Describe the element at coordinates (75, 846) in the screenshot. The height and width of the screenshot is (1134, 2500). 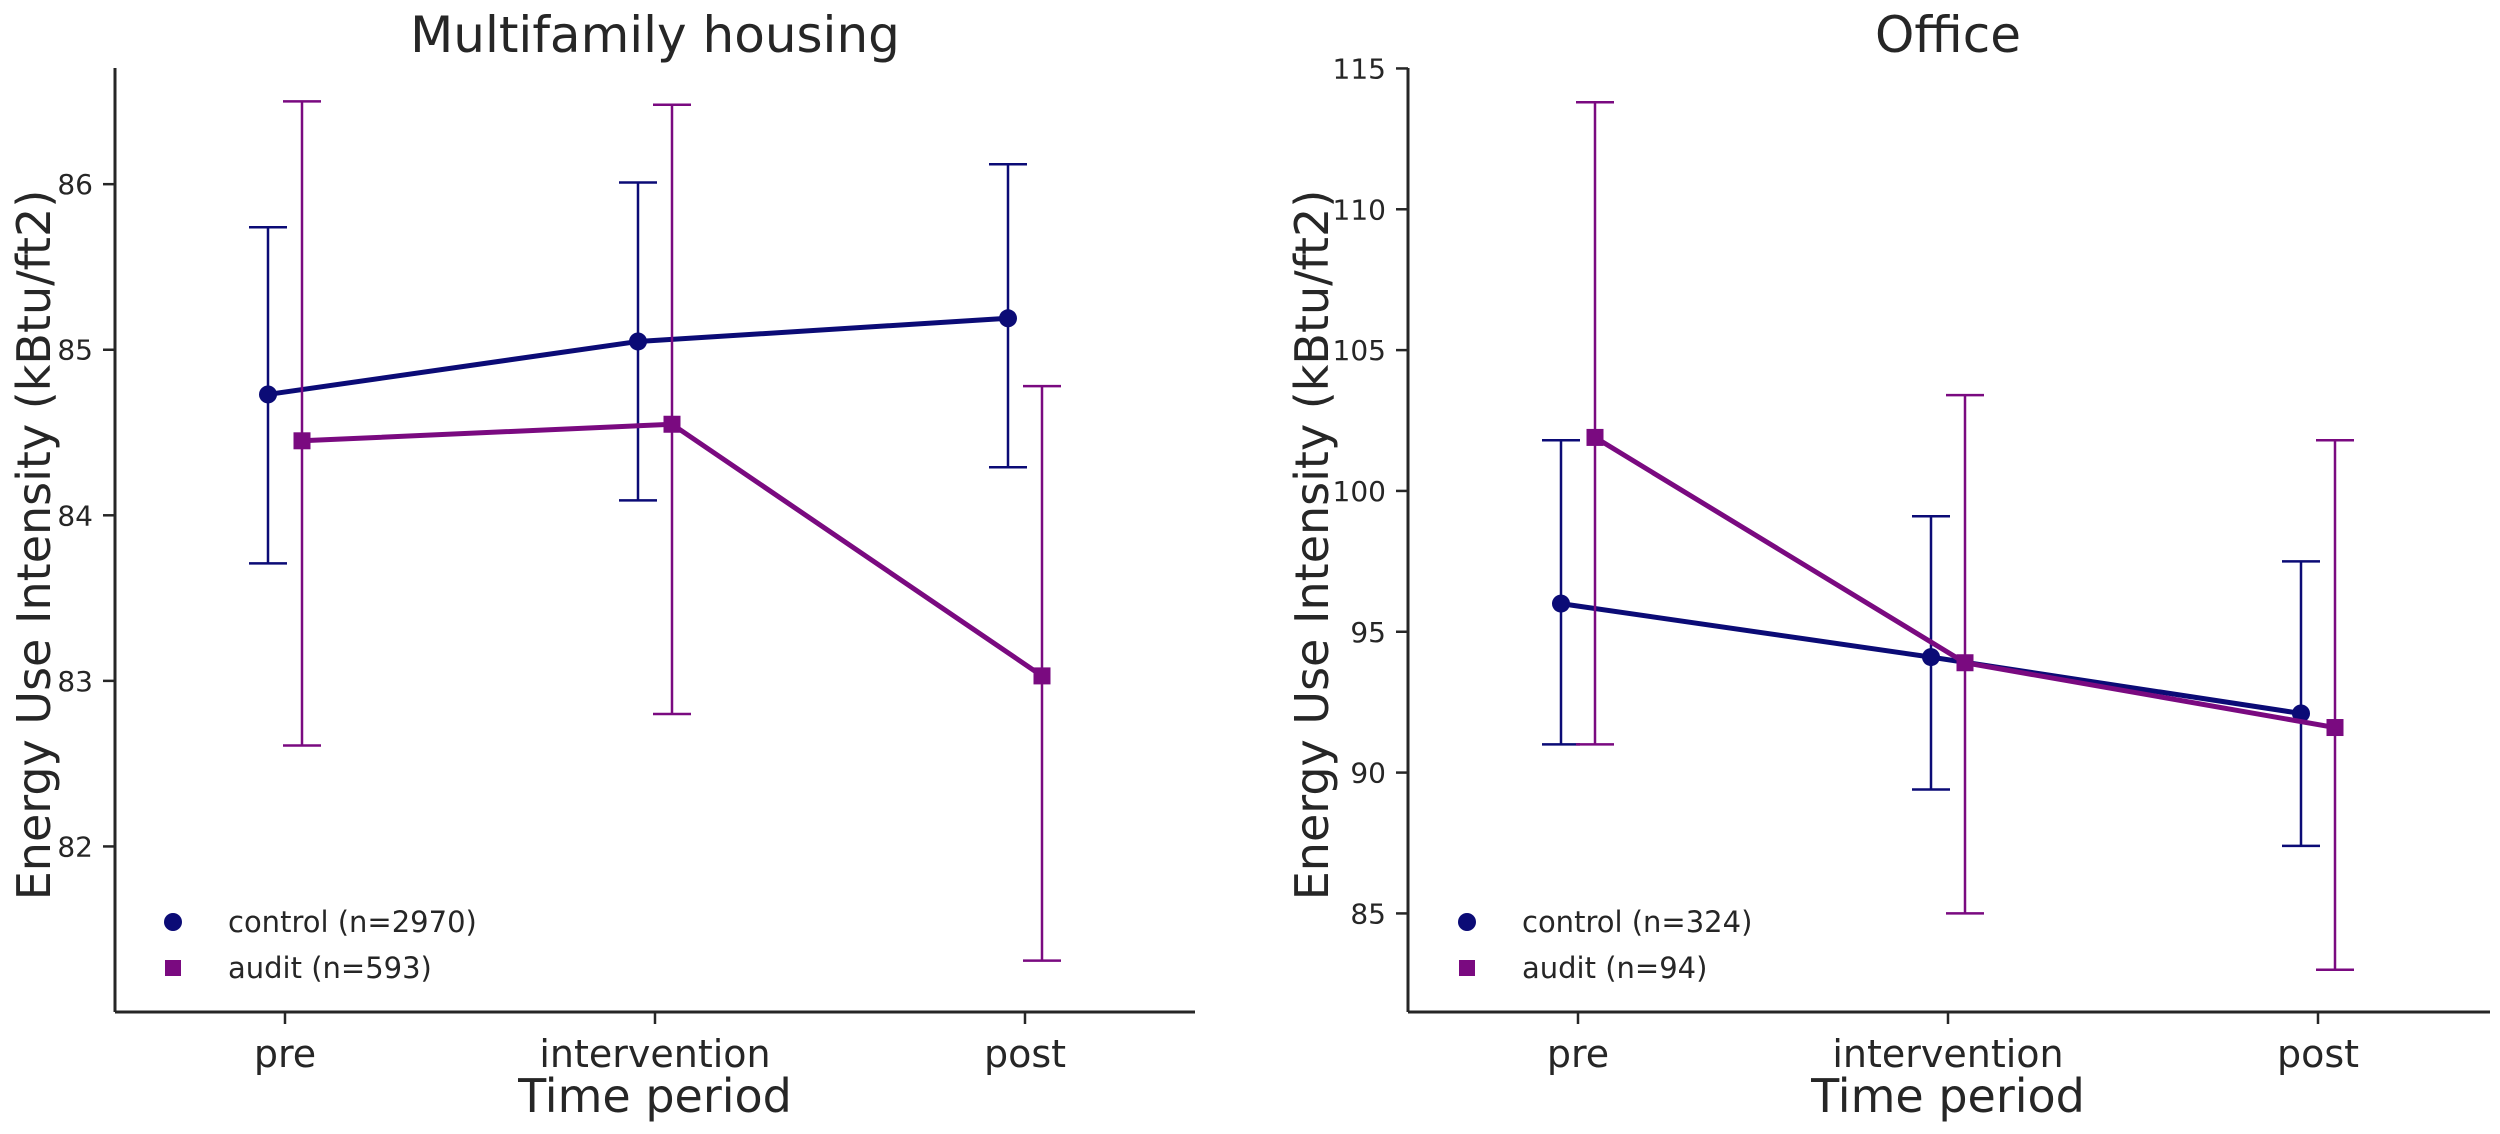
I see `y-tick-label: 82` at that location.